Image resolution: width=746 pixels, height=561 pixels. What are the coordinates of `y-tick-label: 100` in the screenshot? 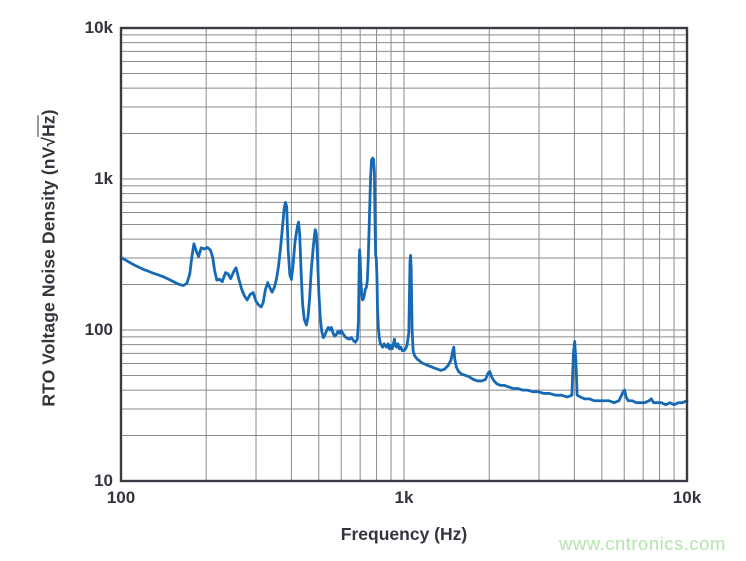 It's located at (98, 329).